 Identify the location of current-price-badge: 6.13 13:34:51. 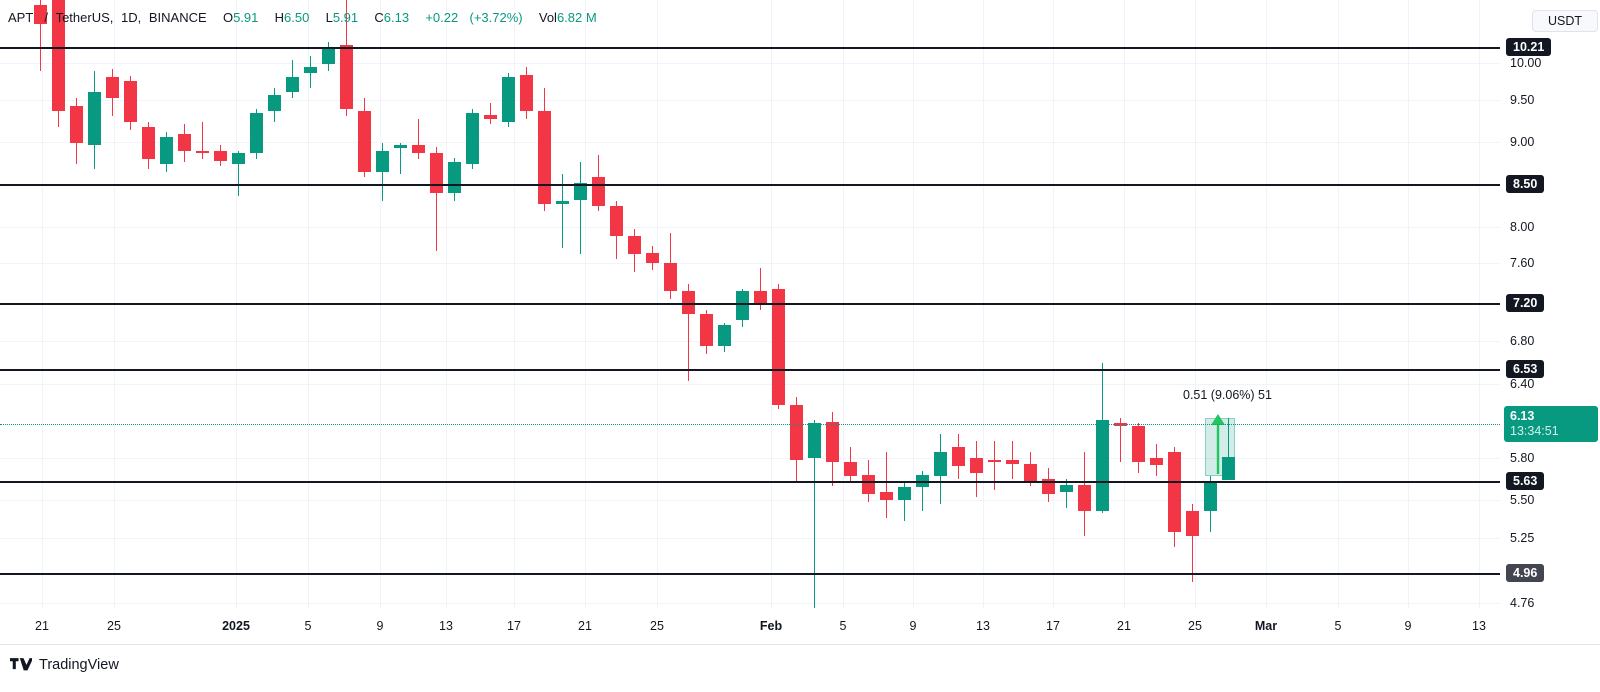
(1551, 424).